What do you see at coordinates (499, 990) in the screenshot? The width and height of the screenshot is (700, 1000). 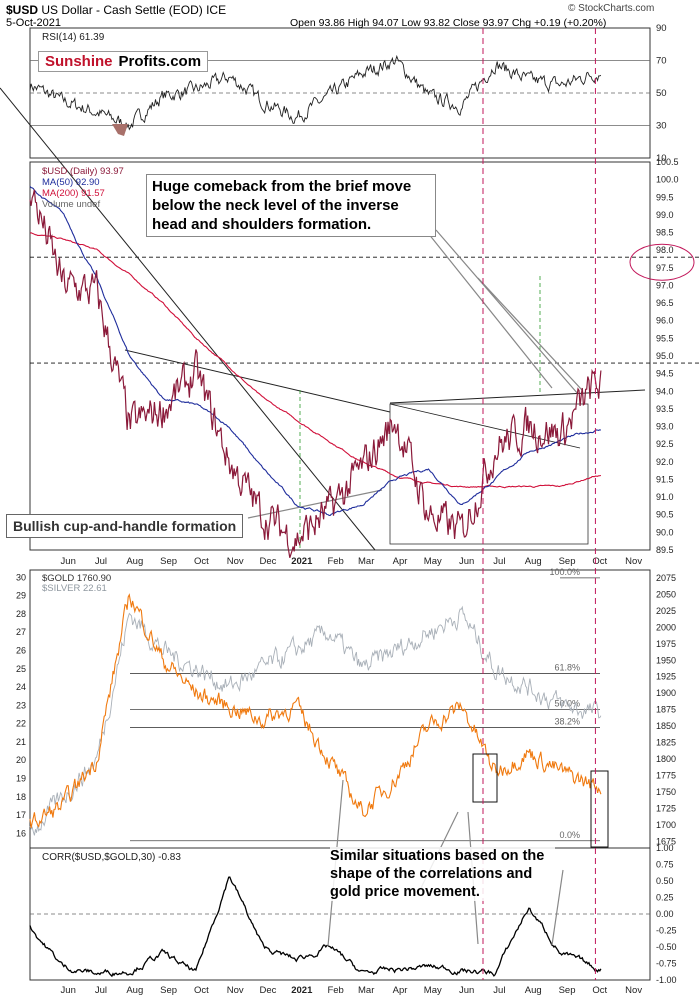 I see `corr-xlabel-13: Jul` at bounding box center [499, 990].